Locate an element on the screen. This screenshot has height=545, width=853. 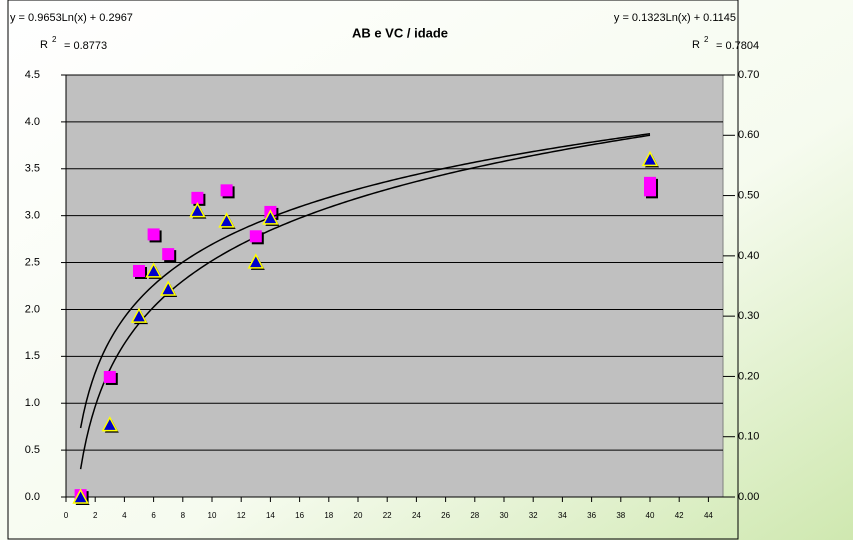
x-tick-label: 8 is located at coordinates (183, 515).